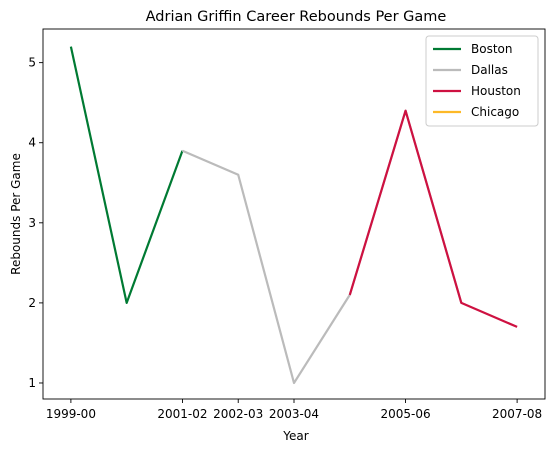 The image size is (557, 453). I want to click on chart-title: Adrian Griffin Career Rebounds Per Game, so click(296, 17).